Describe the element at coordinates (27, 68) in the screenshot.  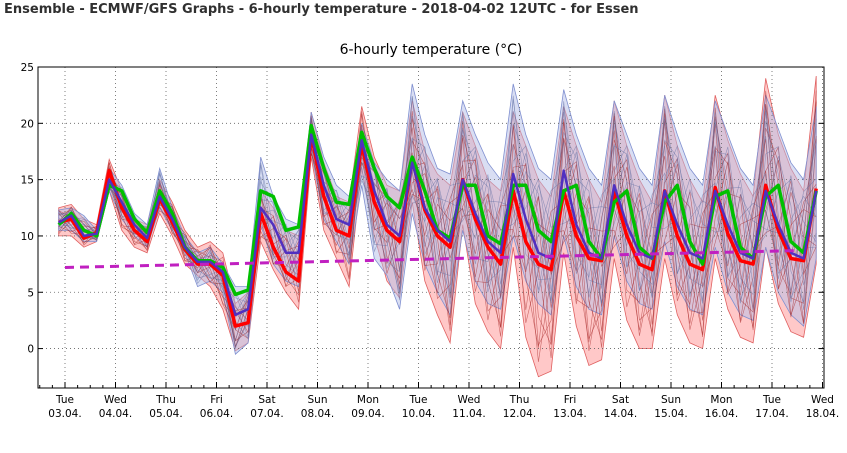
I see `y-tick-label: 25` at that location.